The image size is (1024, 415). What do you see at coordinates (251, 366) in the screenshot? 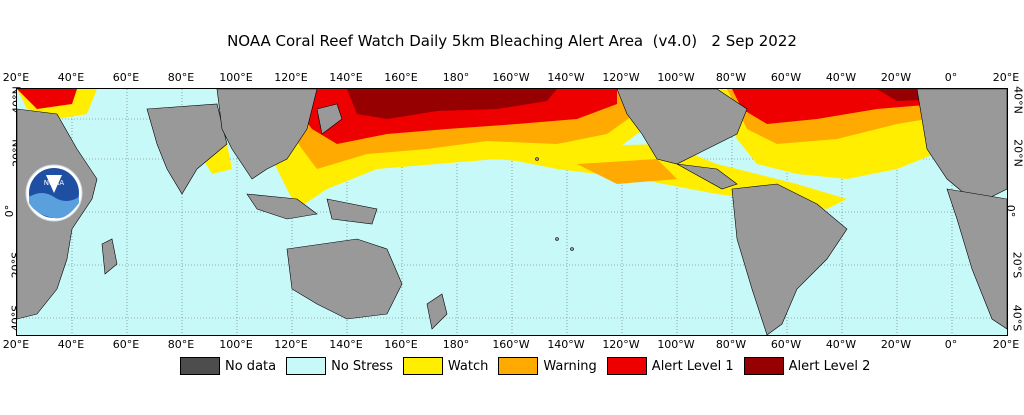
I see `legend-label: No data` at bounding box center [251, 366].